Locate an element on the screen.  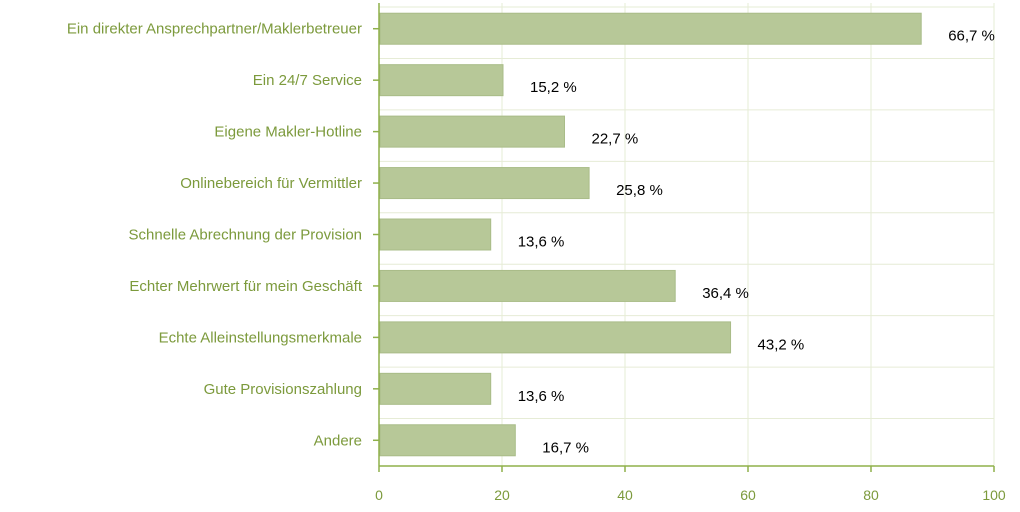
category-label: Onlinebereich für Vermittler is located at coordinates (271, 183).